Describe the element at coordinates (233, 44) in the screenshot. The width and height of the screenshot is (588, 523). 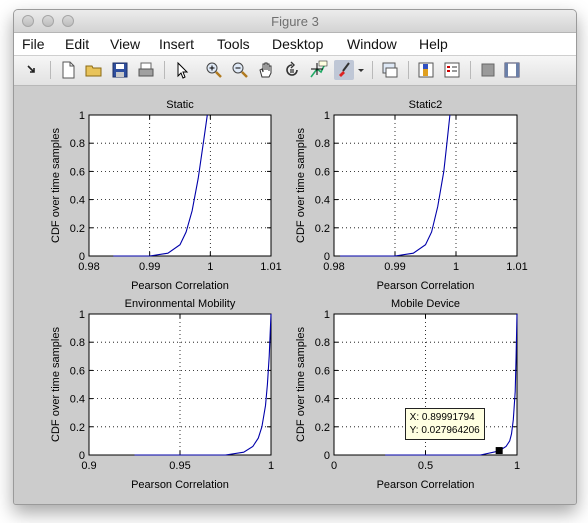
I see `menu-tools: Tools` at that location.